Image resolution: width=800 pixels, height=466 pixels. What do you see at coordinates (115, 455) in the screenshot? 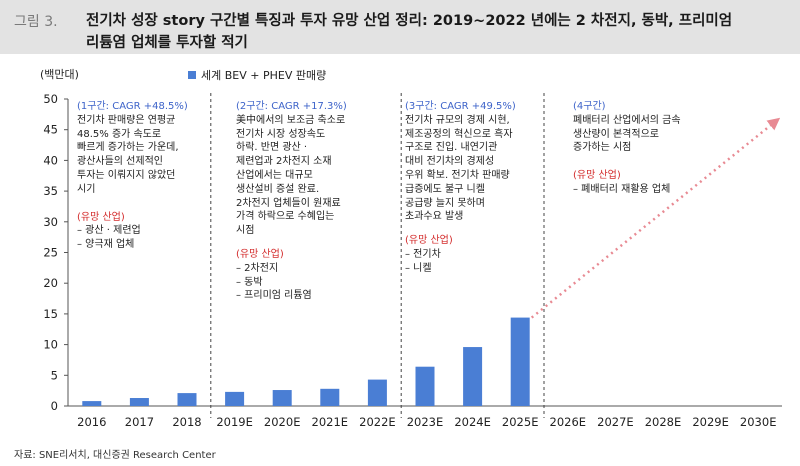
I see `source-note: 자료: SNE리서치, 대신증권 Research Center` at bounding box center [115, 455].